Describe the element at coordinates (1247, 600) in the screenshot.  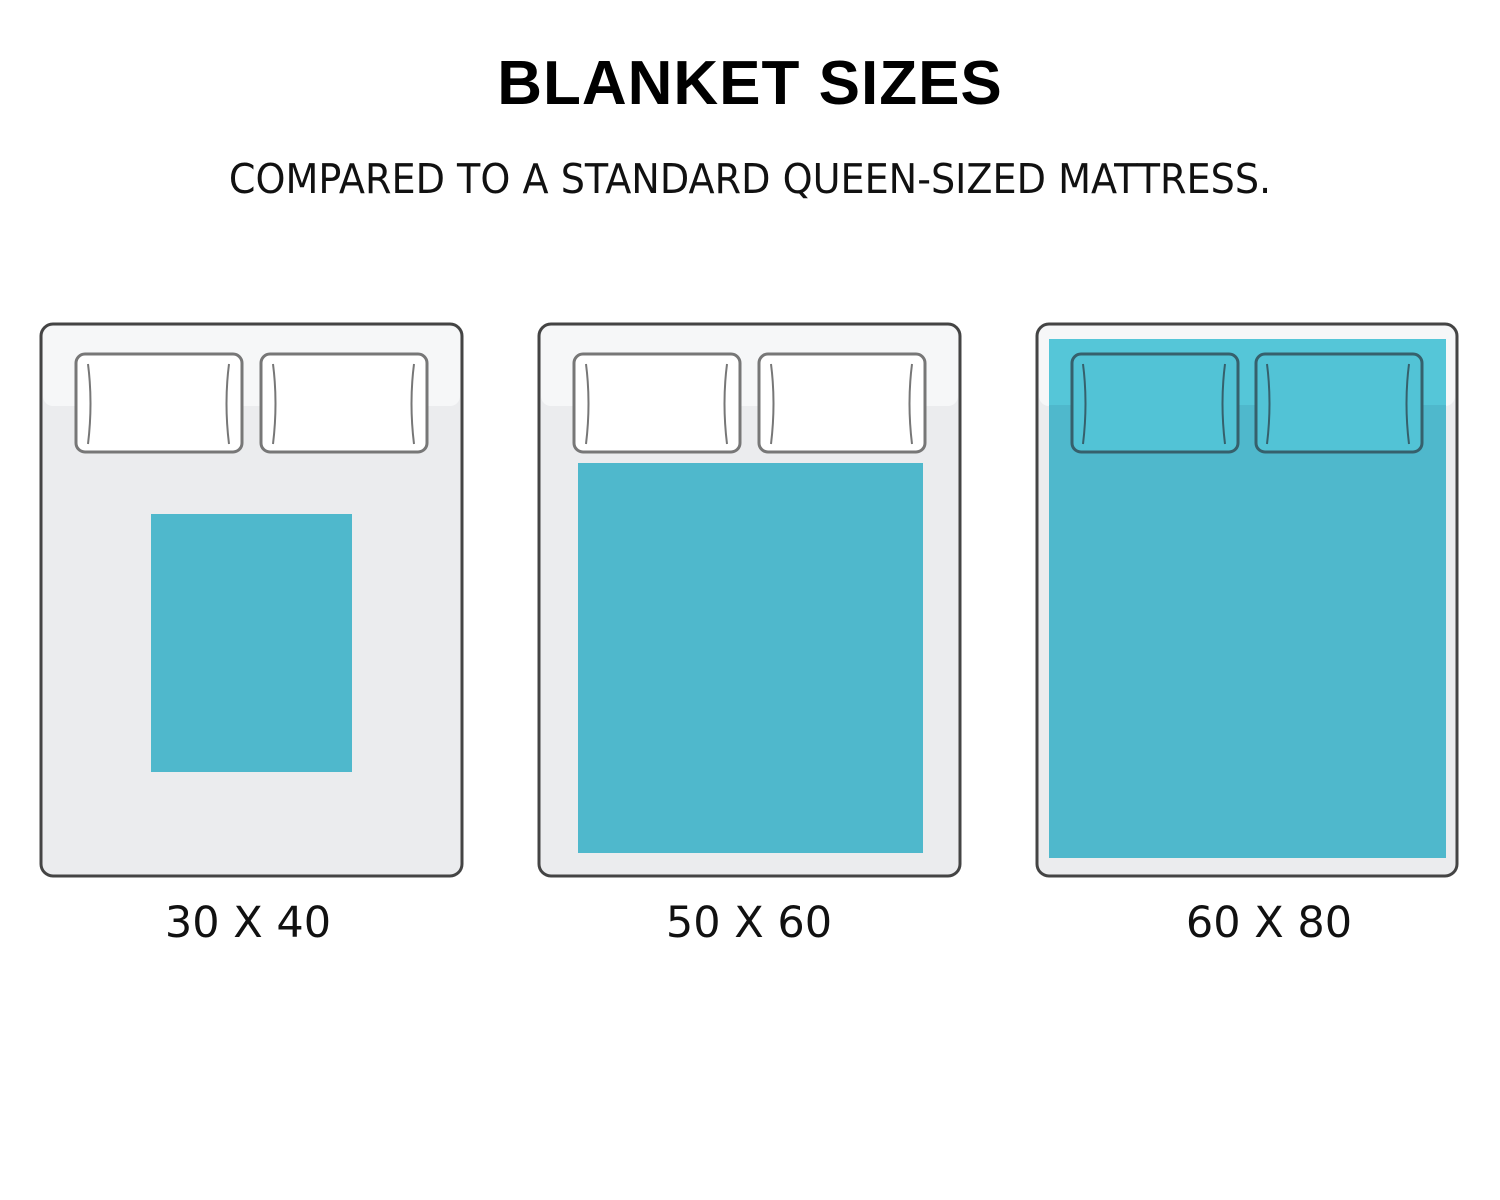
I see `bed-60x80` at that location.